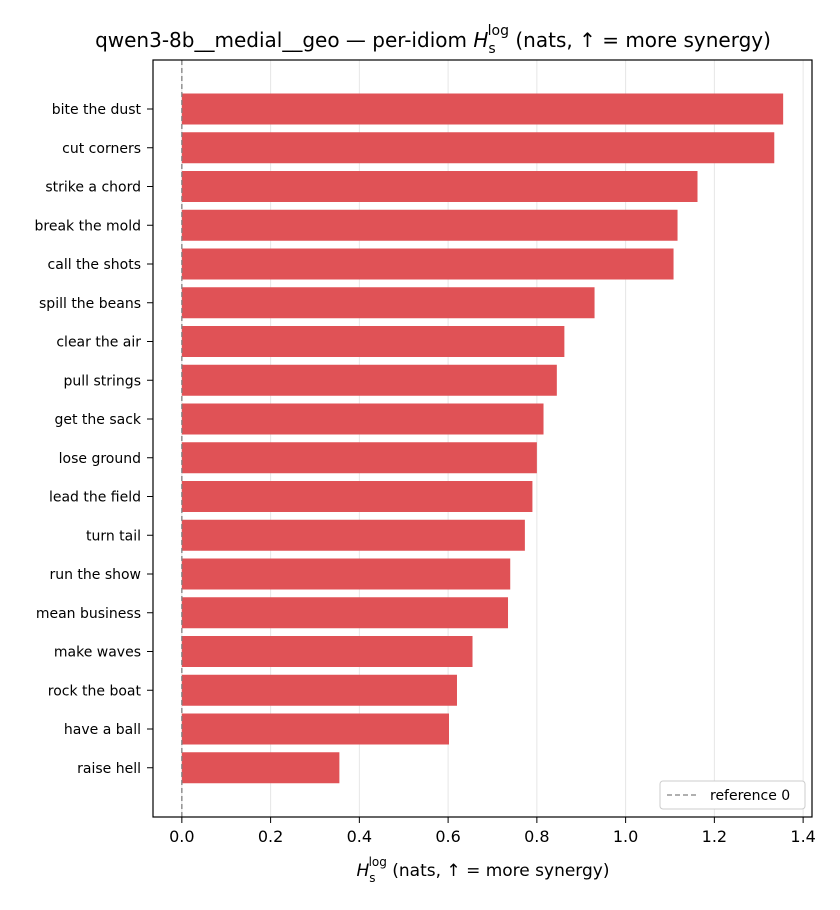 The height and width of the screenshot is (910, 840). What do you see at coordinates (363, 871) in the screenshot?
I see `x-axis-label-symbol: H` at bounding box center [363, 871].